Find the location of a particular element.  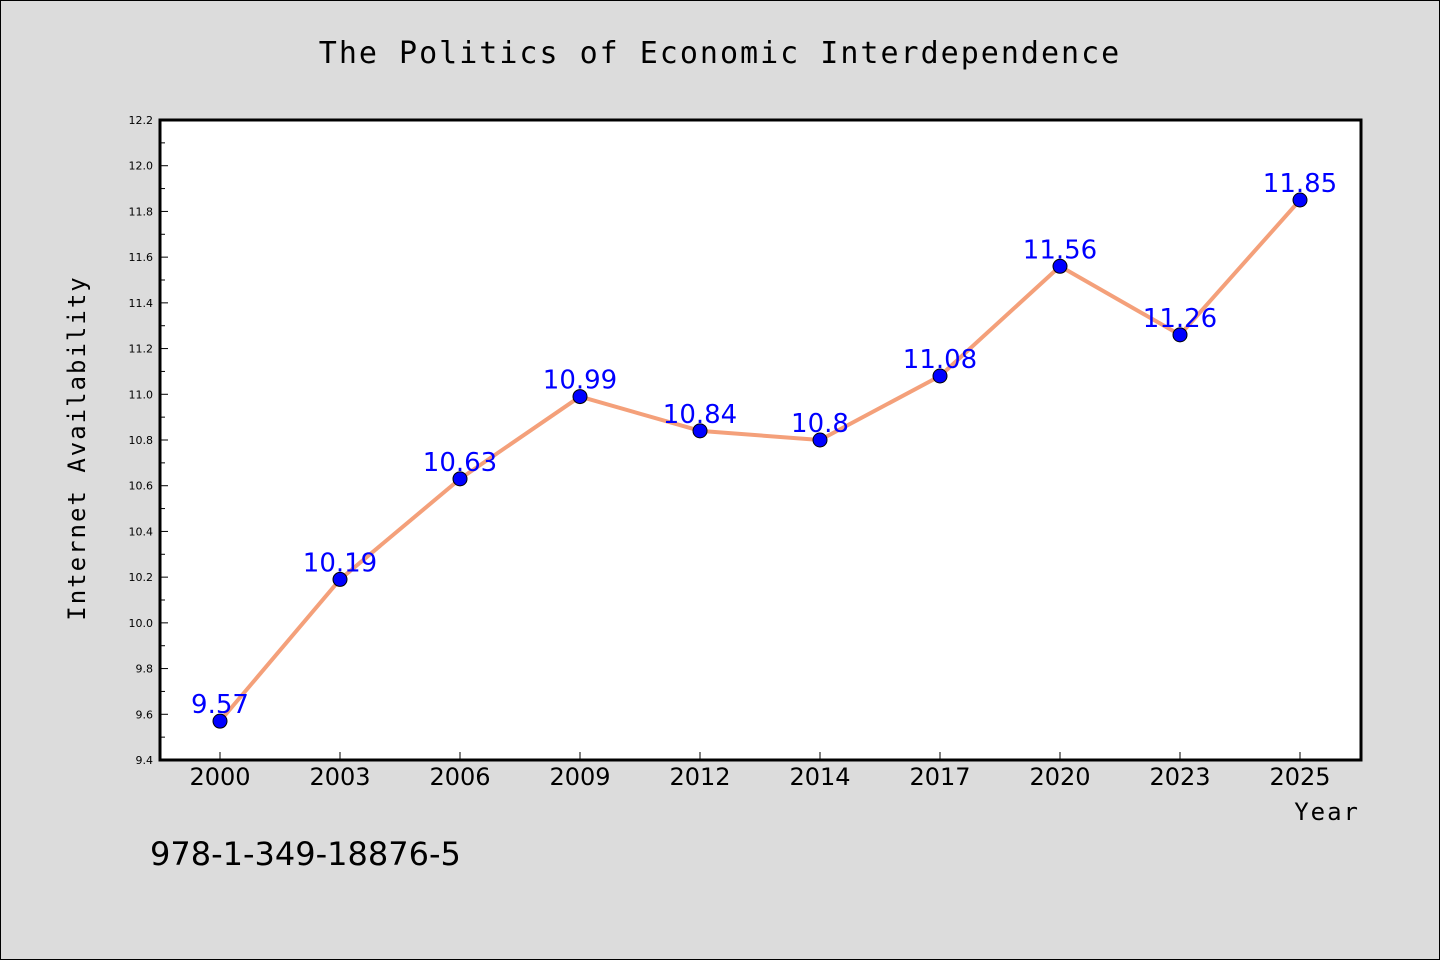

y-tick-label: 9.8 is located at coordinates (145, 669).